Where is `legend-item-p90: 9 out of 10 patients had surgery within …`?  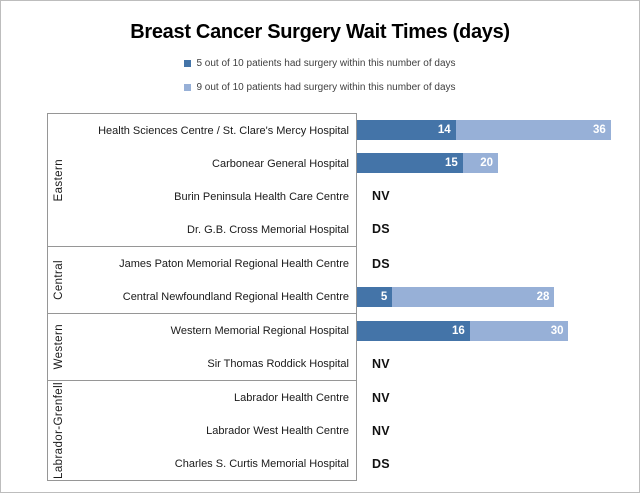
legend-item-p90: 9 out of 10 patients had surgery within … is located at coordinates (320, 87).